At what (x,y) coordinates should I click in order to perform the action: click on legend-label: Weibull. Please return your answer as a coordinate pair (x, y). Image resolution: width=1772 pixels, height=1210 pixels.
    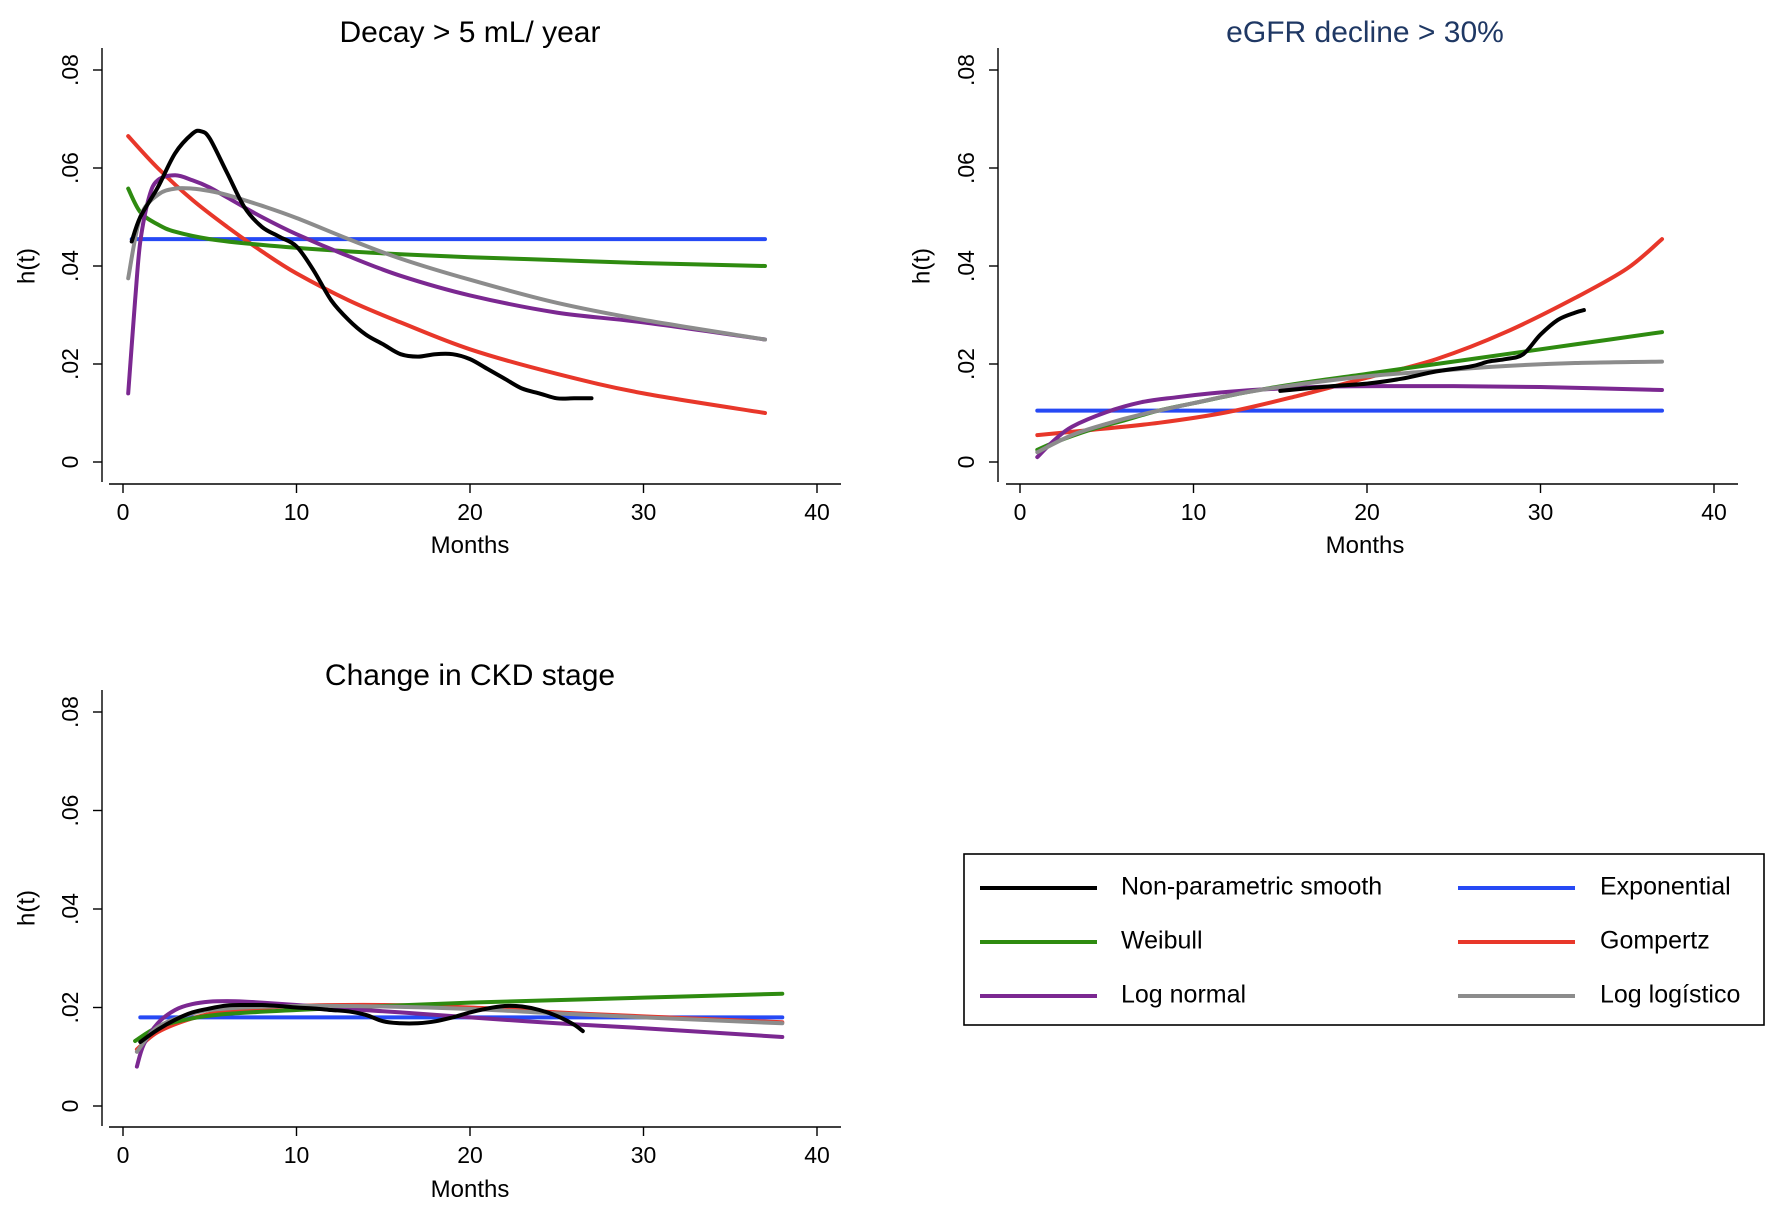
    Looking at the image, I should click on (1162, 941).